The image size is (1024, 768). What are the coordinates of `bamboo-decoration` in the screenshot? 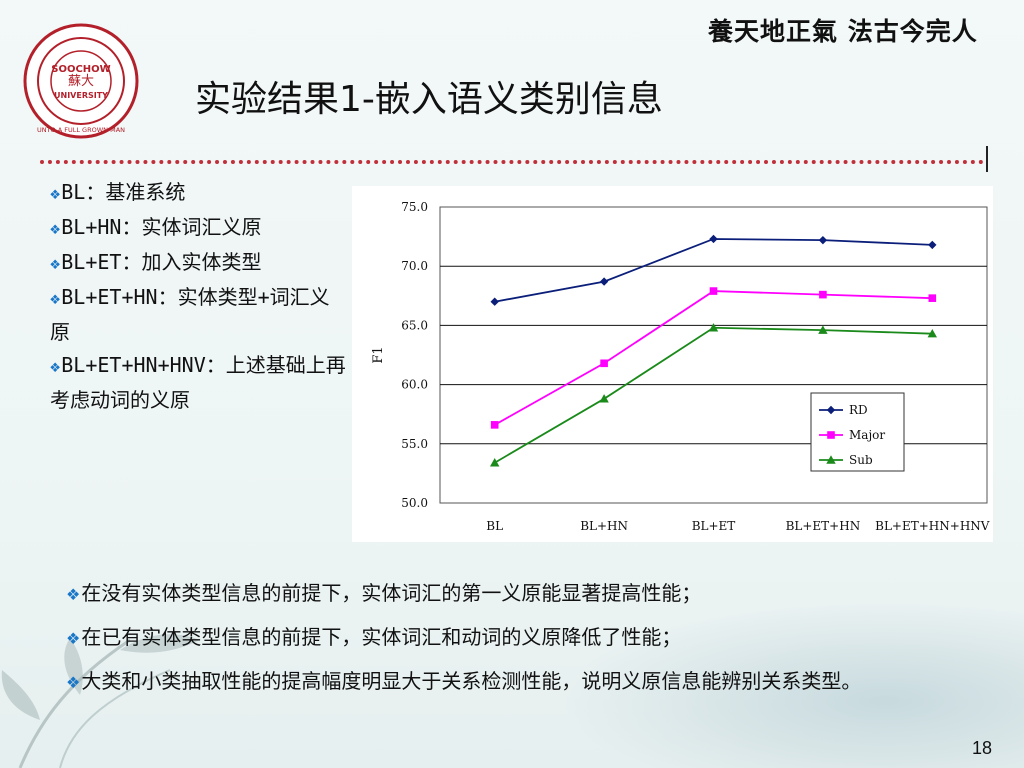 It's located at (100, 701).